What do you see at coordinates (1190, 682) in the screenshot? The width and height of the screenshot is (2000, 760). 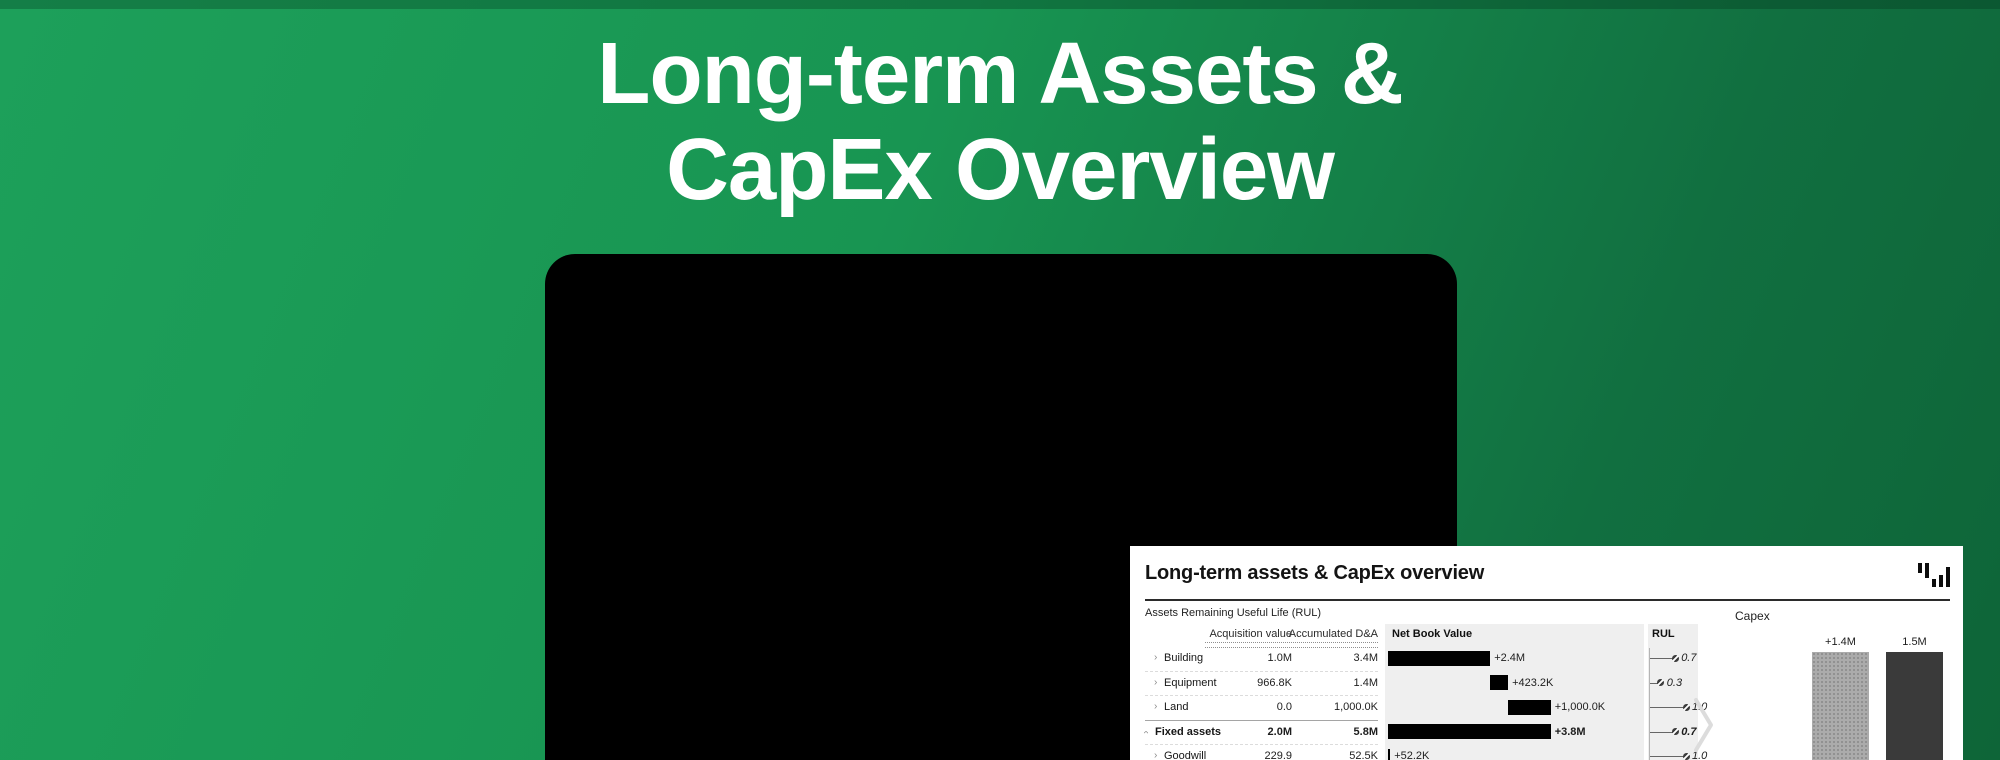 I see `row-label: Equipment` at bounding box center [1190, 682].